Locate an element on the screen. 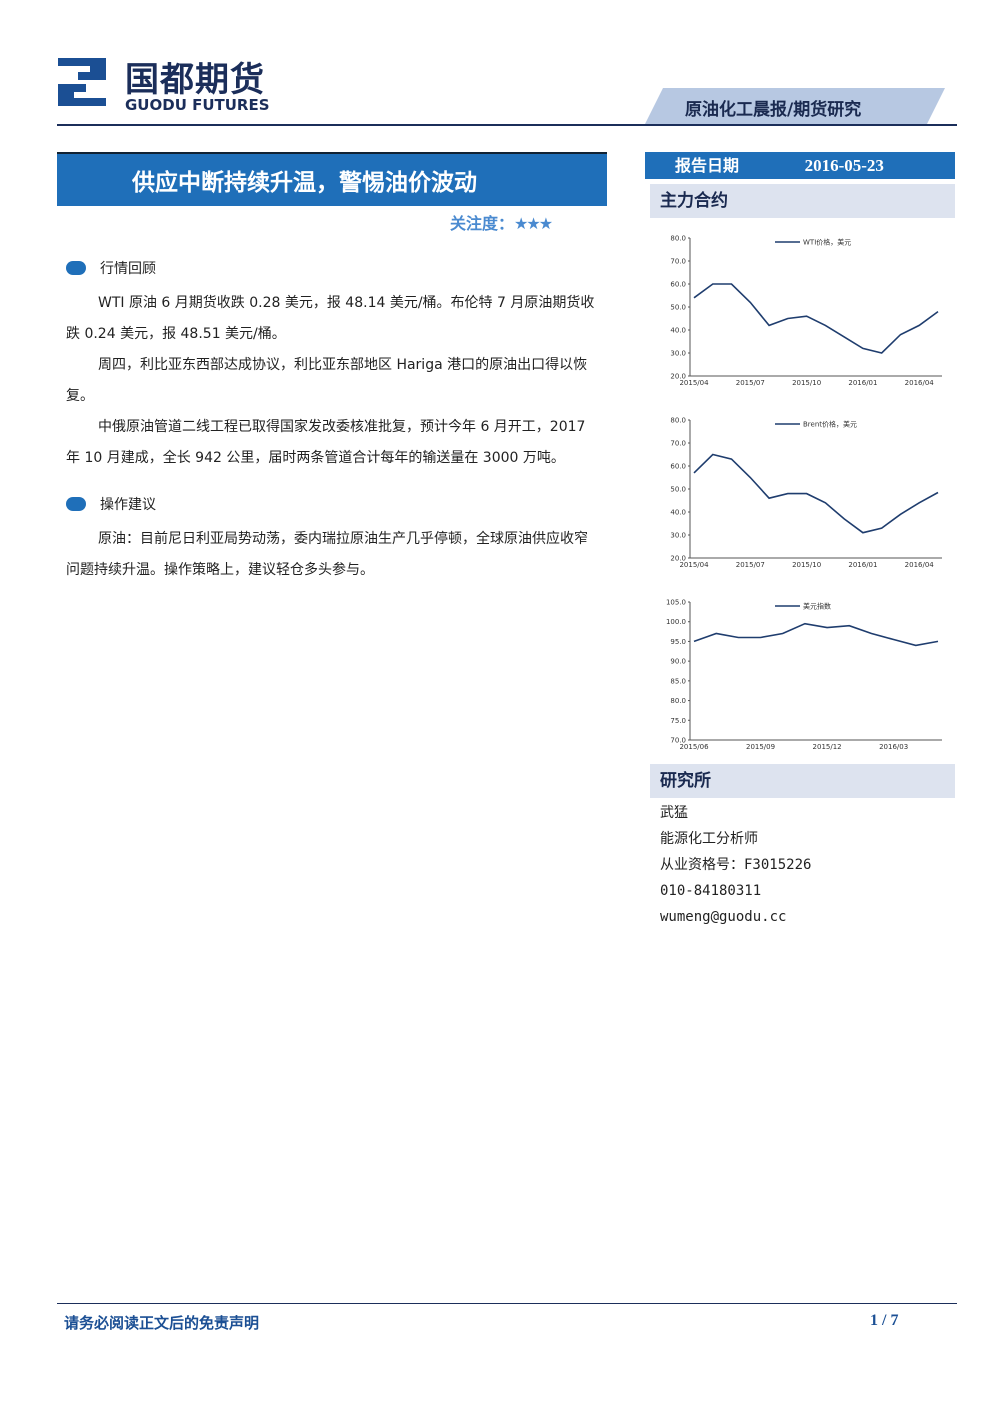  banner-bg is located at coordinates (795, 106).